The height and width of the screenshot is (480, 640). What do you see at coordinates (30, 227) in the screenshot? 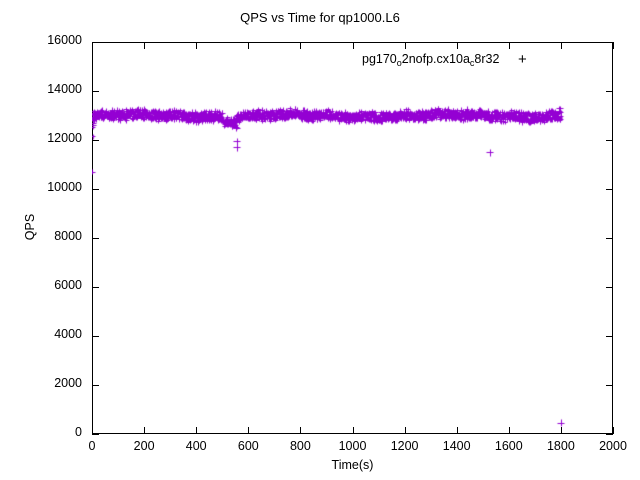
I see `y-axis-title: QPS` at bounding box center [30, 227].